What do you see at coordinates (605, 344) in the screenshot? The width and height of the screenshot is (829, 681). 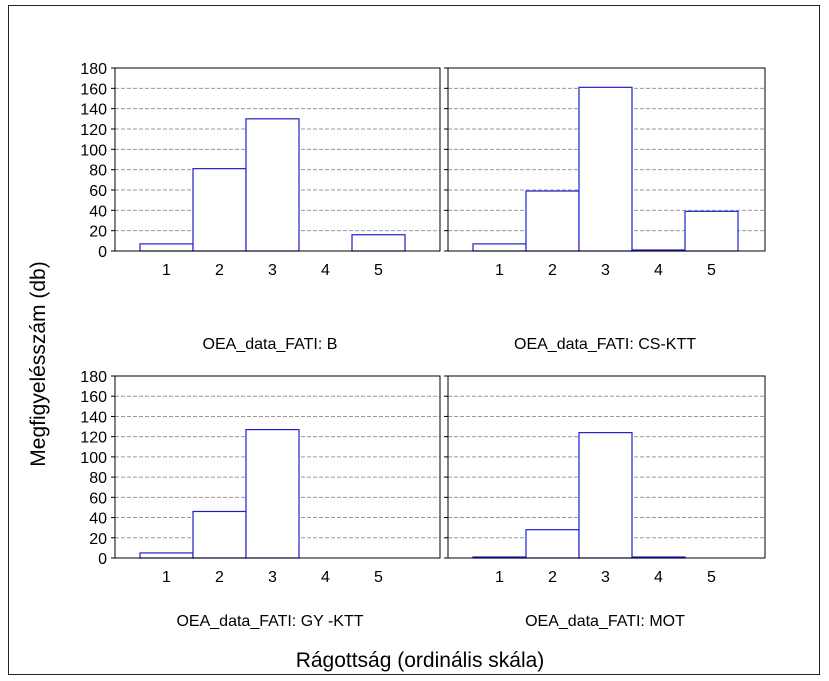 I see `panel-title: OEA_data_FATI: CS-KTT` at bounding box center [605, 344].